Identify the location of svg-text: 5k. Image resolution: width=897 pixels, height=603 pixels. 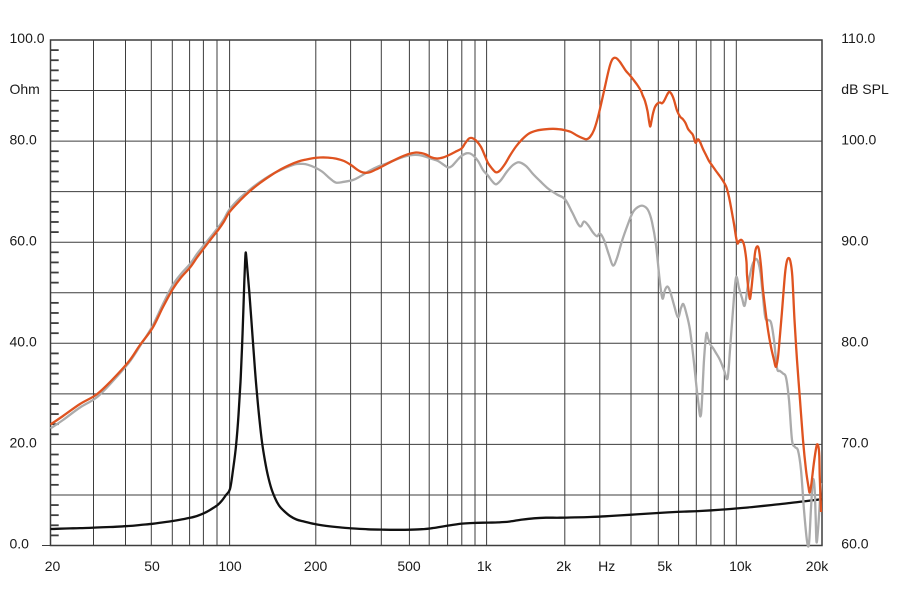
(665, 566).